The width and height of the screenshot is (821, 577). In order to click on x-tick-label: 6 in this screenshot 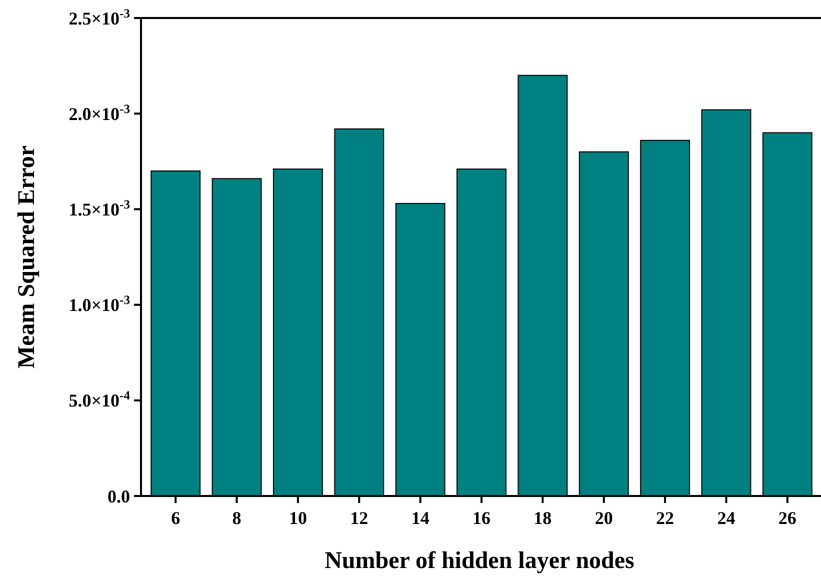, I will do `click(175, 518)`.